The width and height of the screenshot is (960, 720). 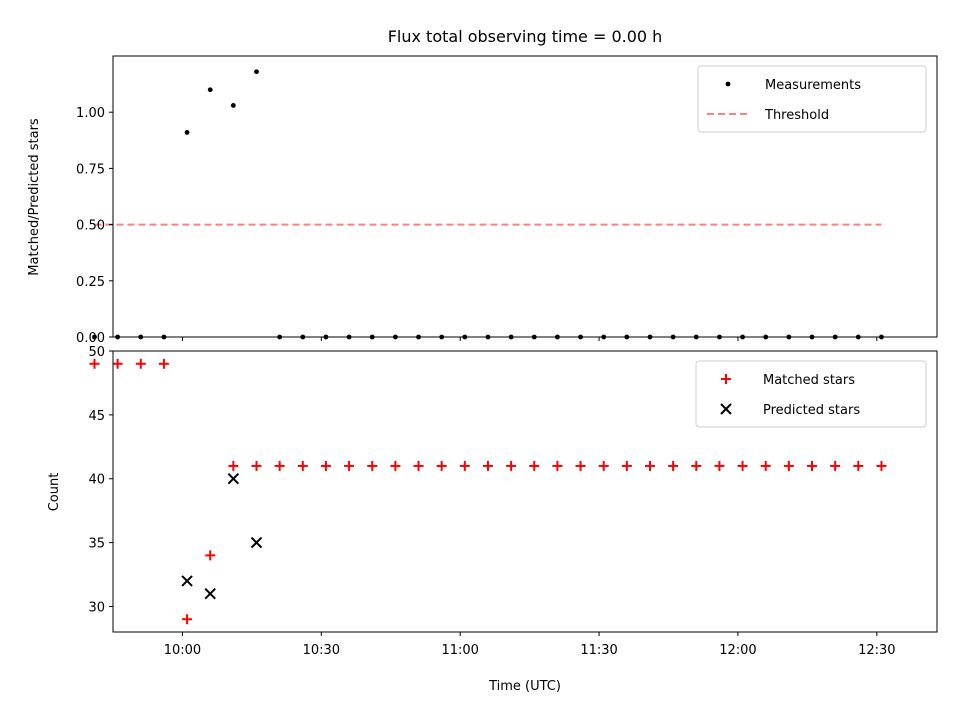 What do you see at coordinates (54, 492) in the screenshot?
I see `bottom-y-axis-label: Count` at bounding box center [54, 492].